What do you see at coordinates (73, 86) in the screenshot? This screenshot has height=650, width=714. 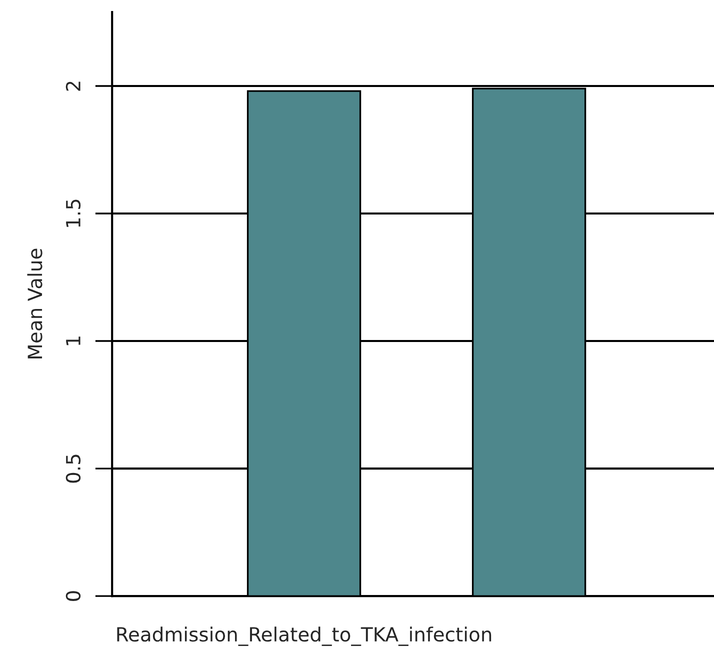 I see `y-tick-label: 2` at bounding box center [73, 86].